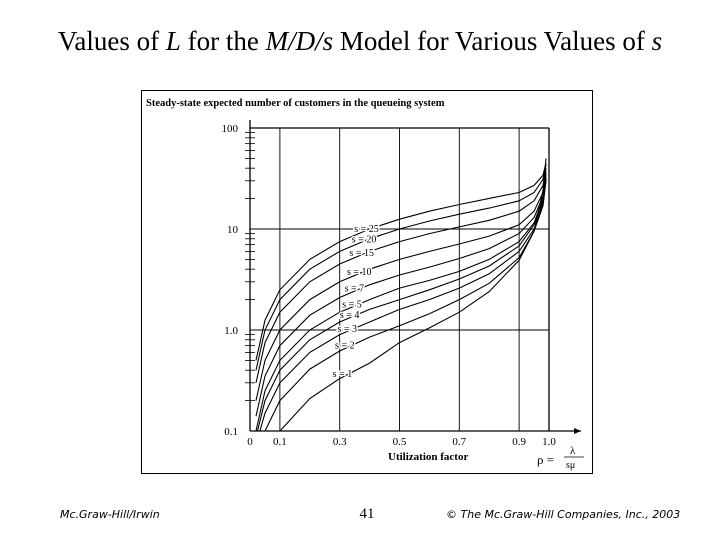  What do you see at coordinates (549, 442) in the screenshot?
I see `x-tick-label: 1.0` at bounding box center [549, 442].